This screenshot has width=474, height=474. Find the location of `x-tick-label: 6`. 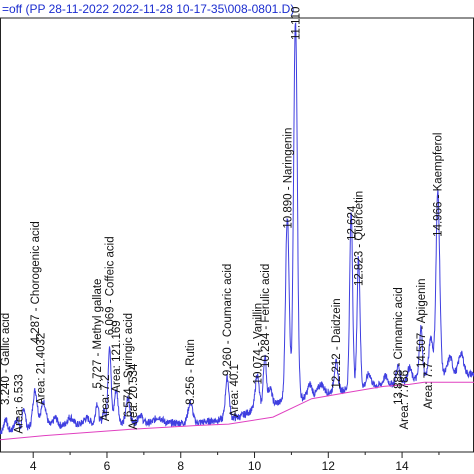

x-tick-label: 6 is located at coordinates (107, 466).